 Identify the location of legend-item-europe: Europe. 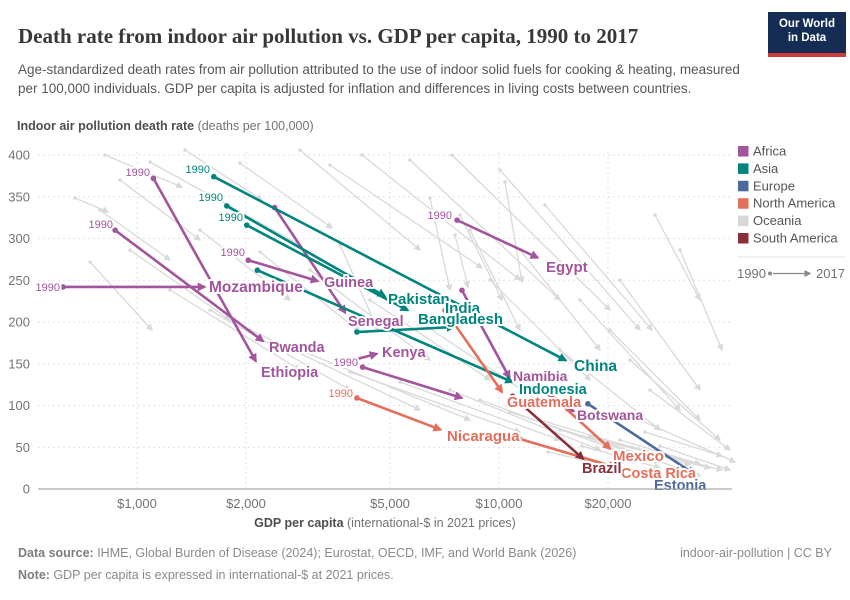
(766, 185).